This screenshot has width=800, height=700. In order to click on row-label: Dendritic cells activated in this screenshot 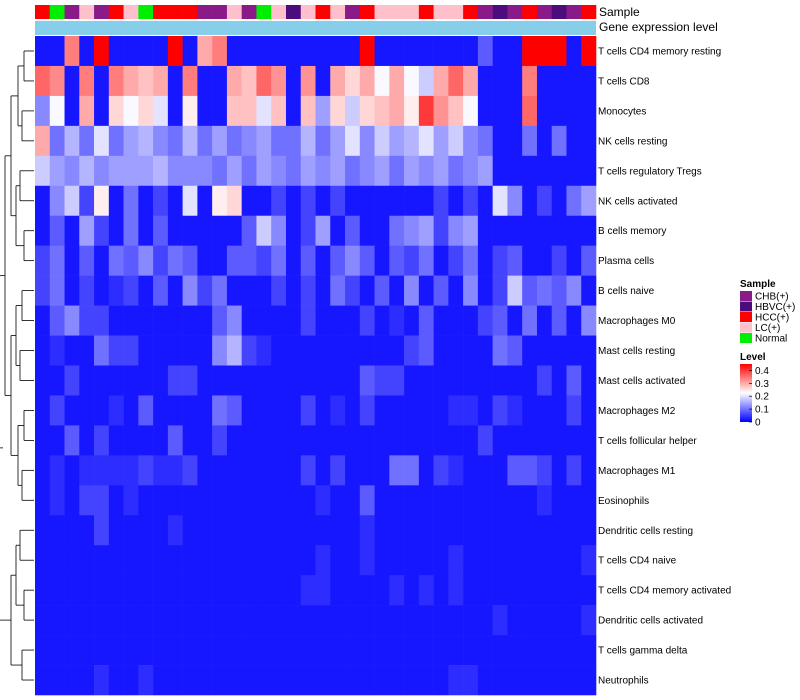, I will do `click(650, 621)`.